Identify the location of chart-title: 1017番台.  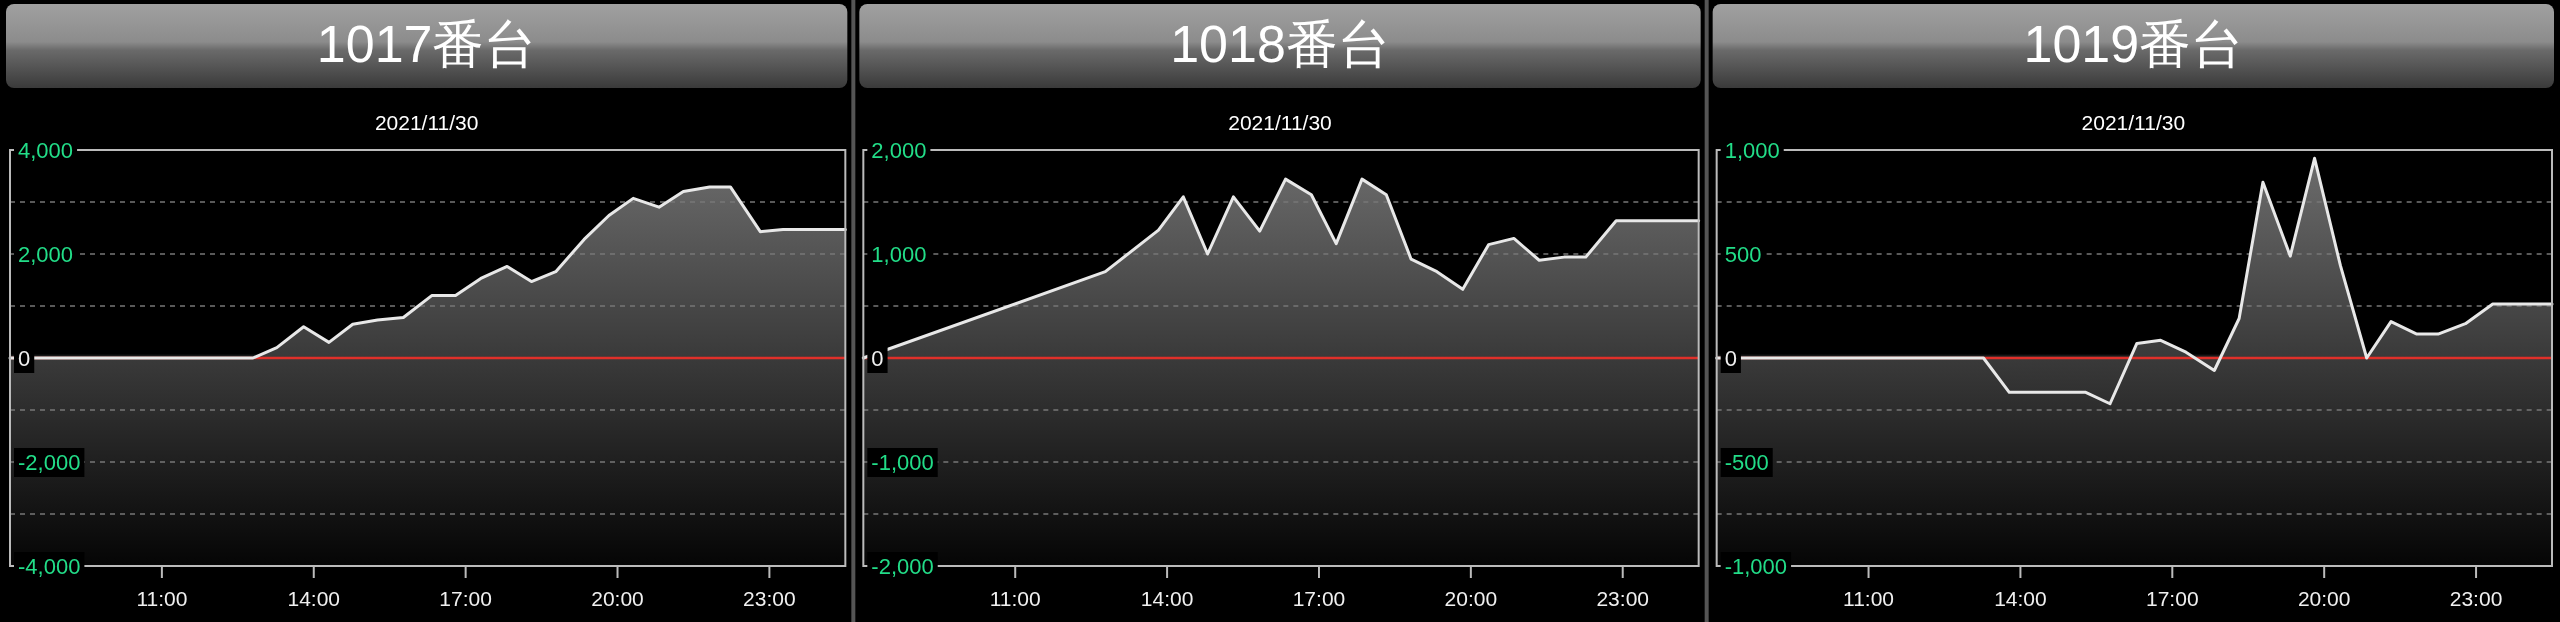
(426, 44).